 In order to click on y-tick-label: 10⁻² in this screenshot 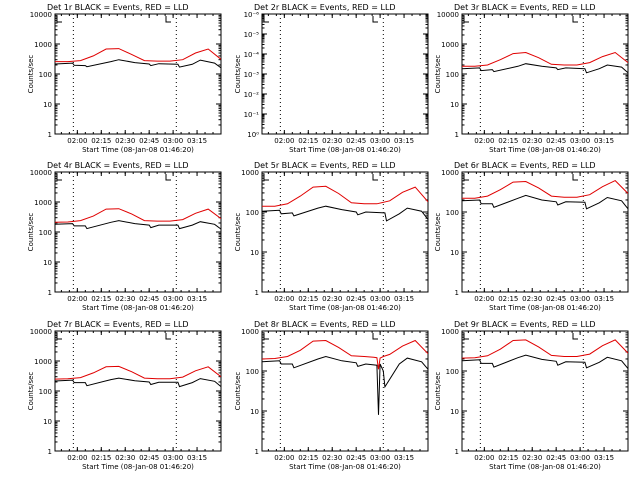, I will do `click(252, 95)`.